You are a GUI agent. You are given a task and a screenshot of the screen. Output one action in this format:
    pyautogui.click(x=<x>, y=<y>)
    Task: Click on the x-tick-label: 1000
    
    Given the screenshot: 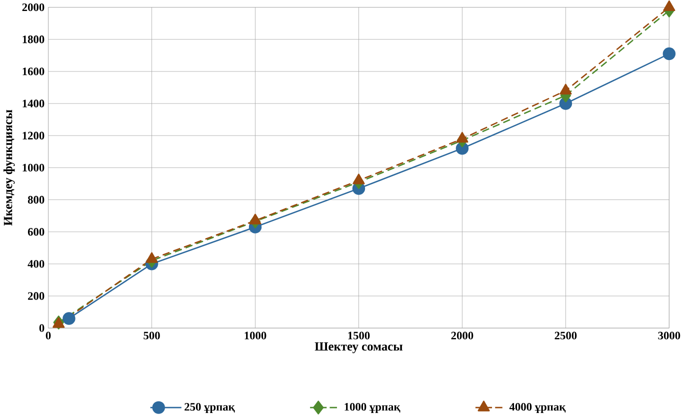 What is the action you would take?
    pyautogui.click(x=255, y=336)
    